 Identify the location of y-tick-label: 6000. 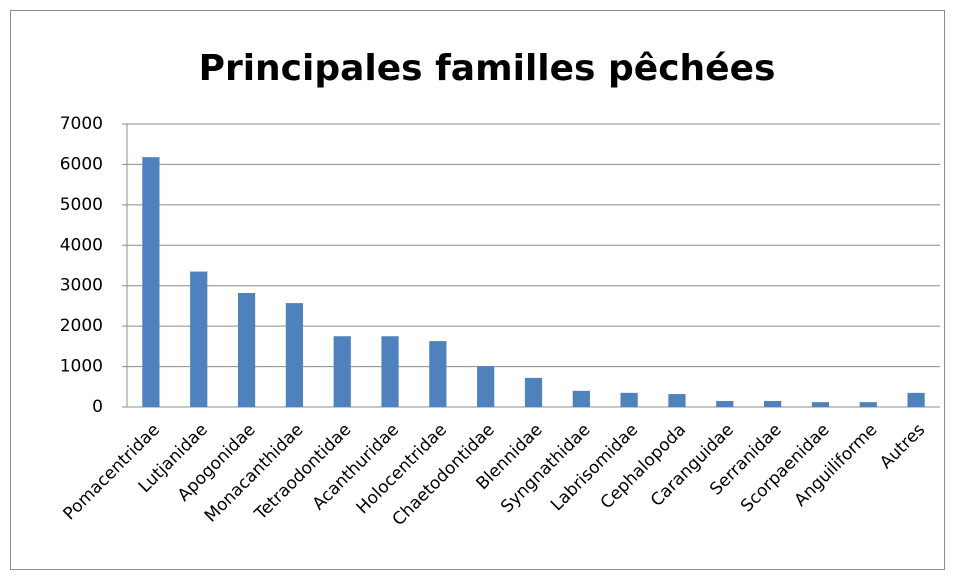
(81, 164).